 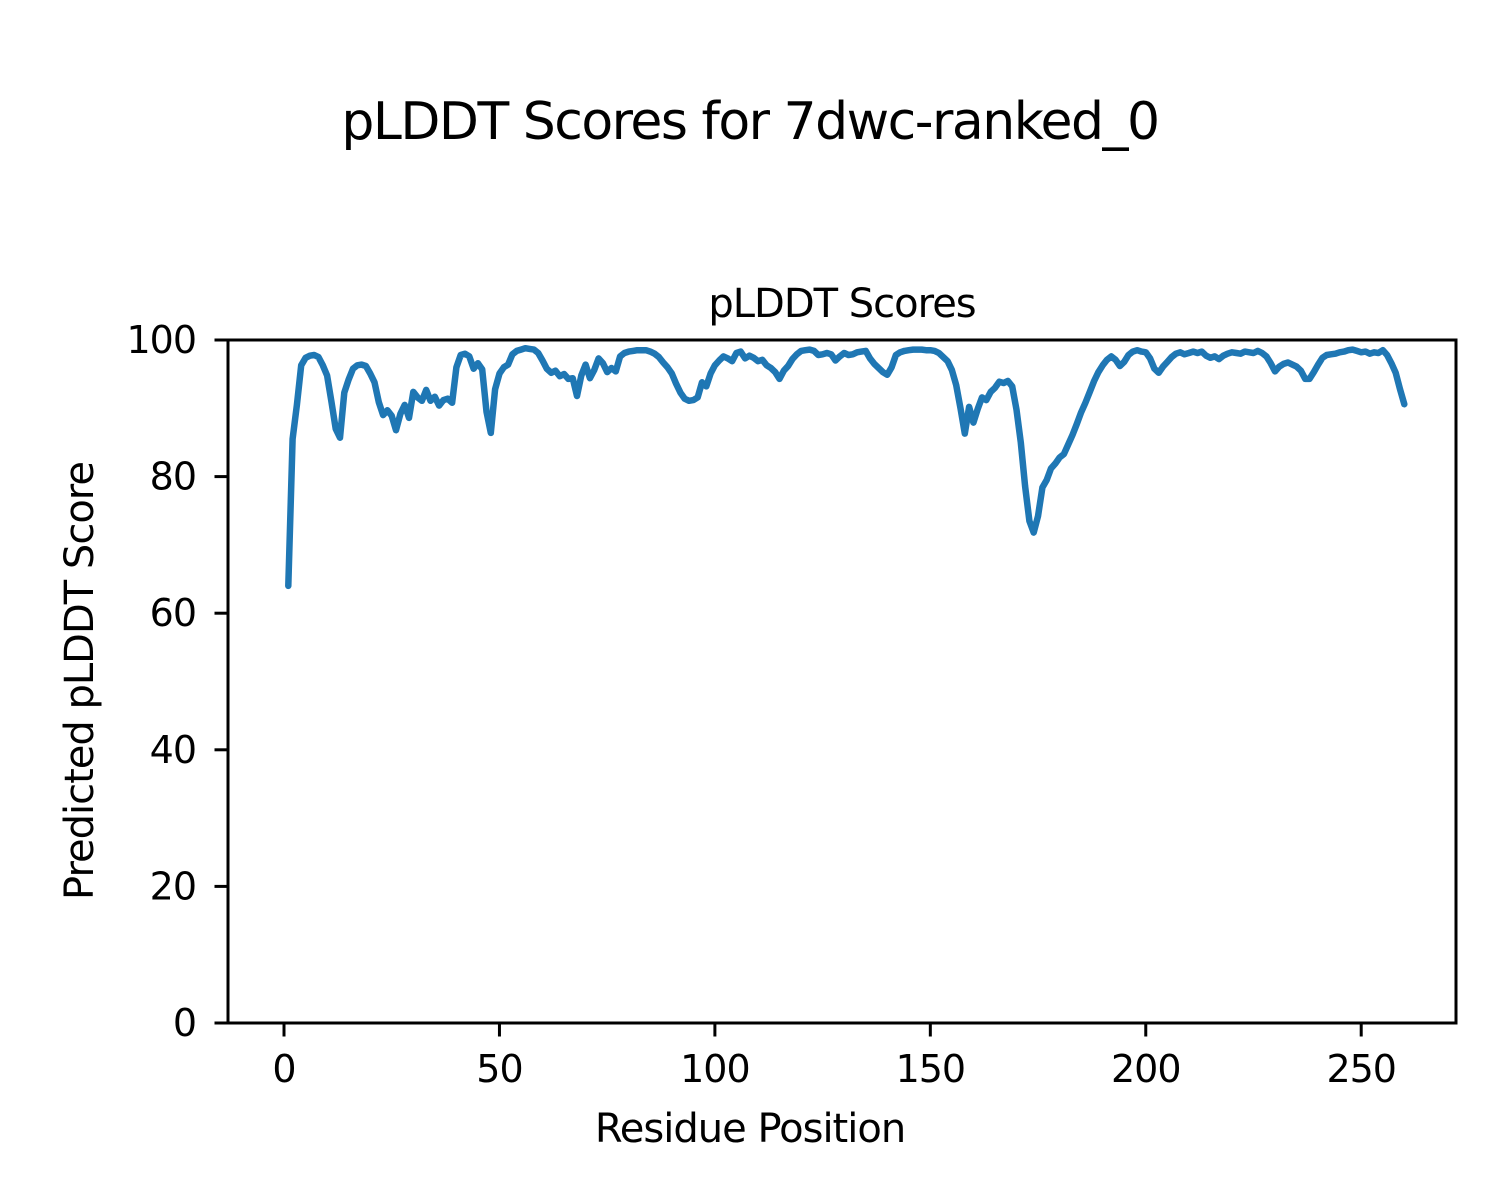 I want to click on x-tick-label: 200, so click(x=1146, y=1069).